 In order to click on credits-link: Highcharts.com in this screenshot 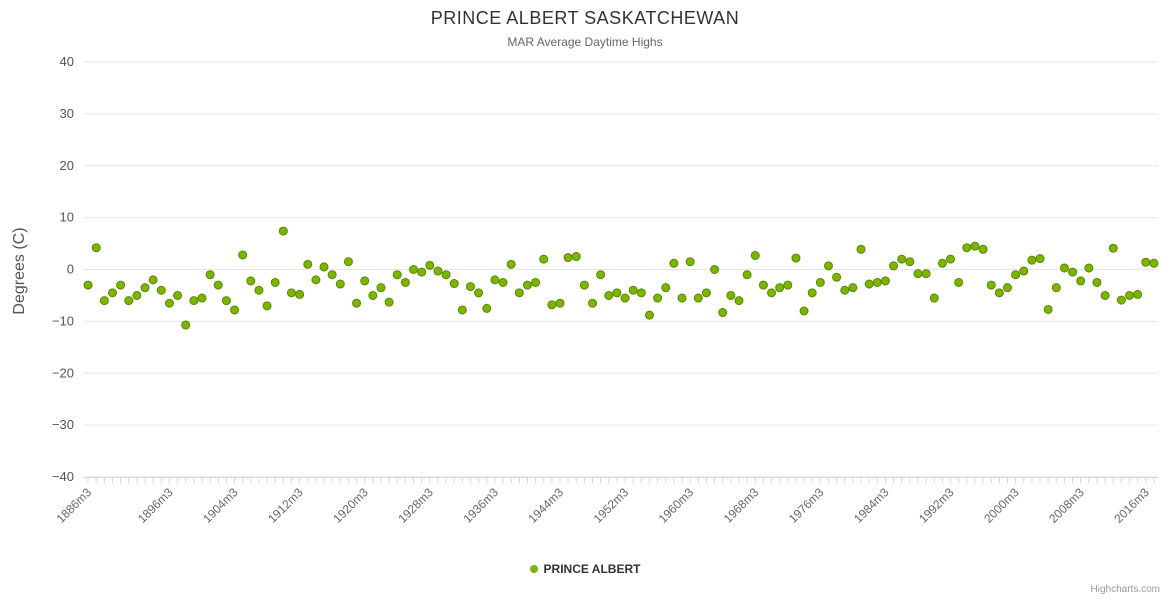, I will do `click(1125, 589)`.